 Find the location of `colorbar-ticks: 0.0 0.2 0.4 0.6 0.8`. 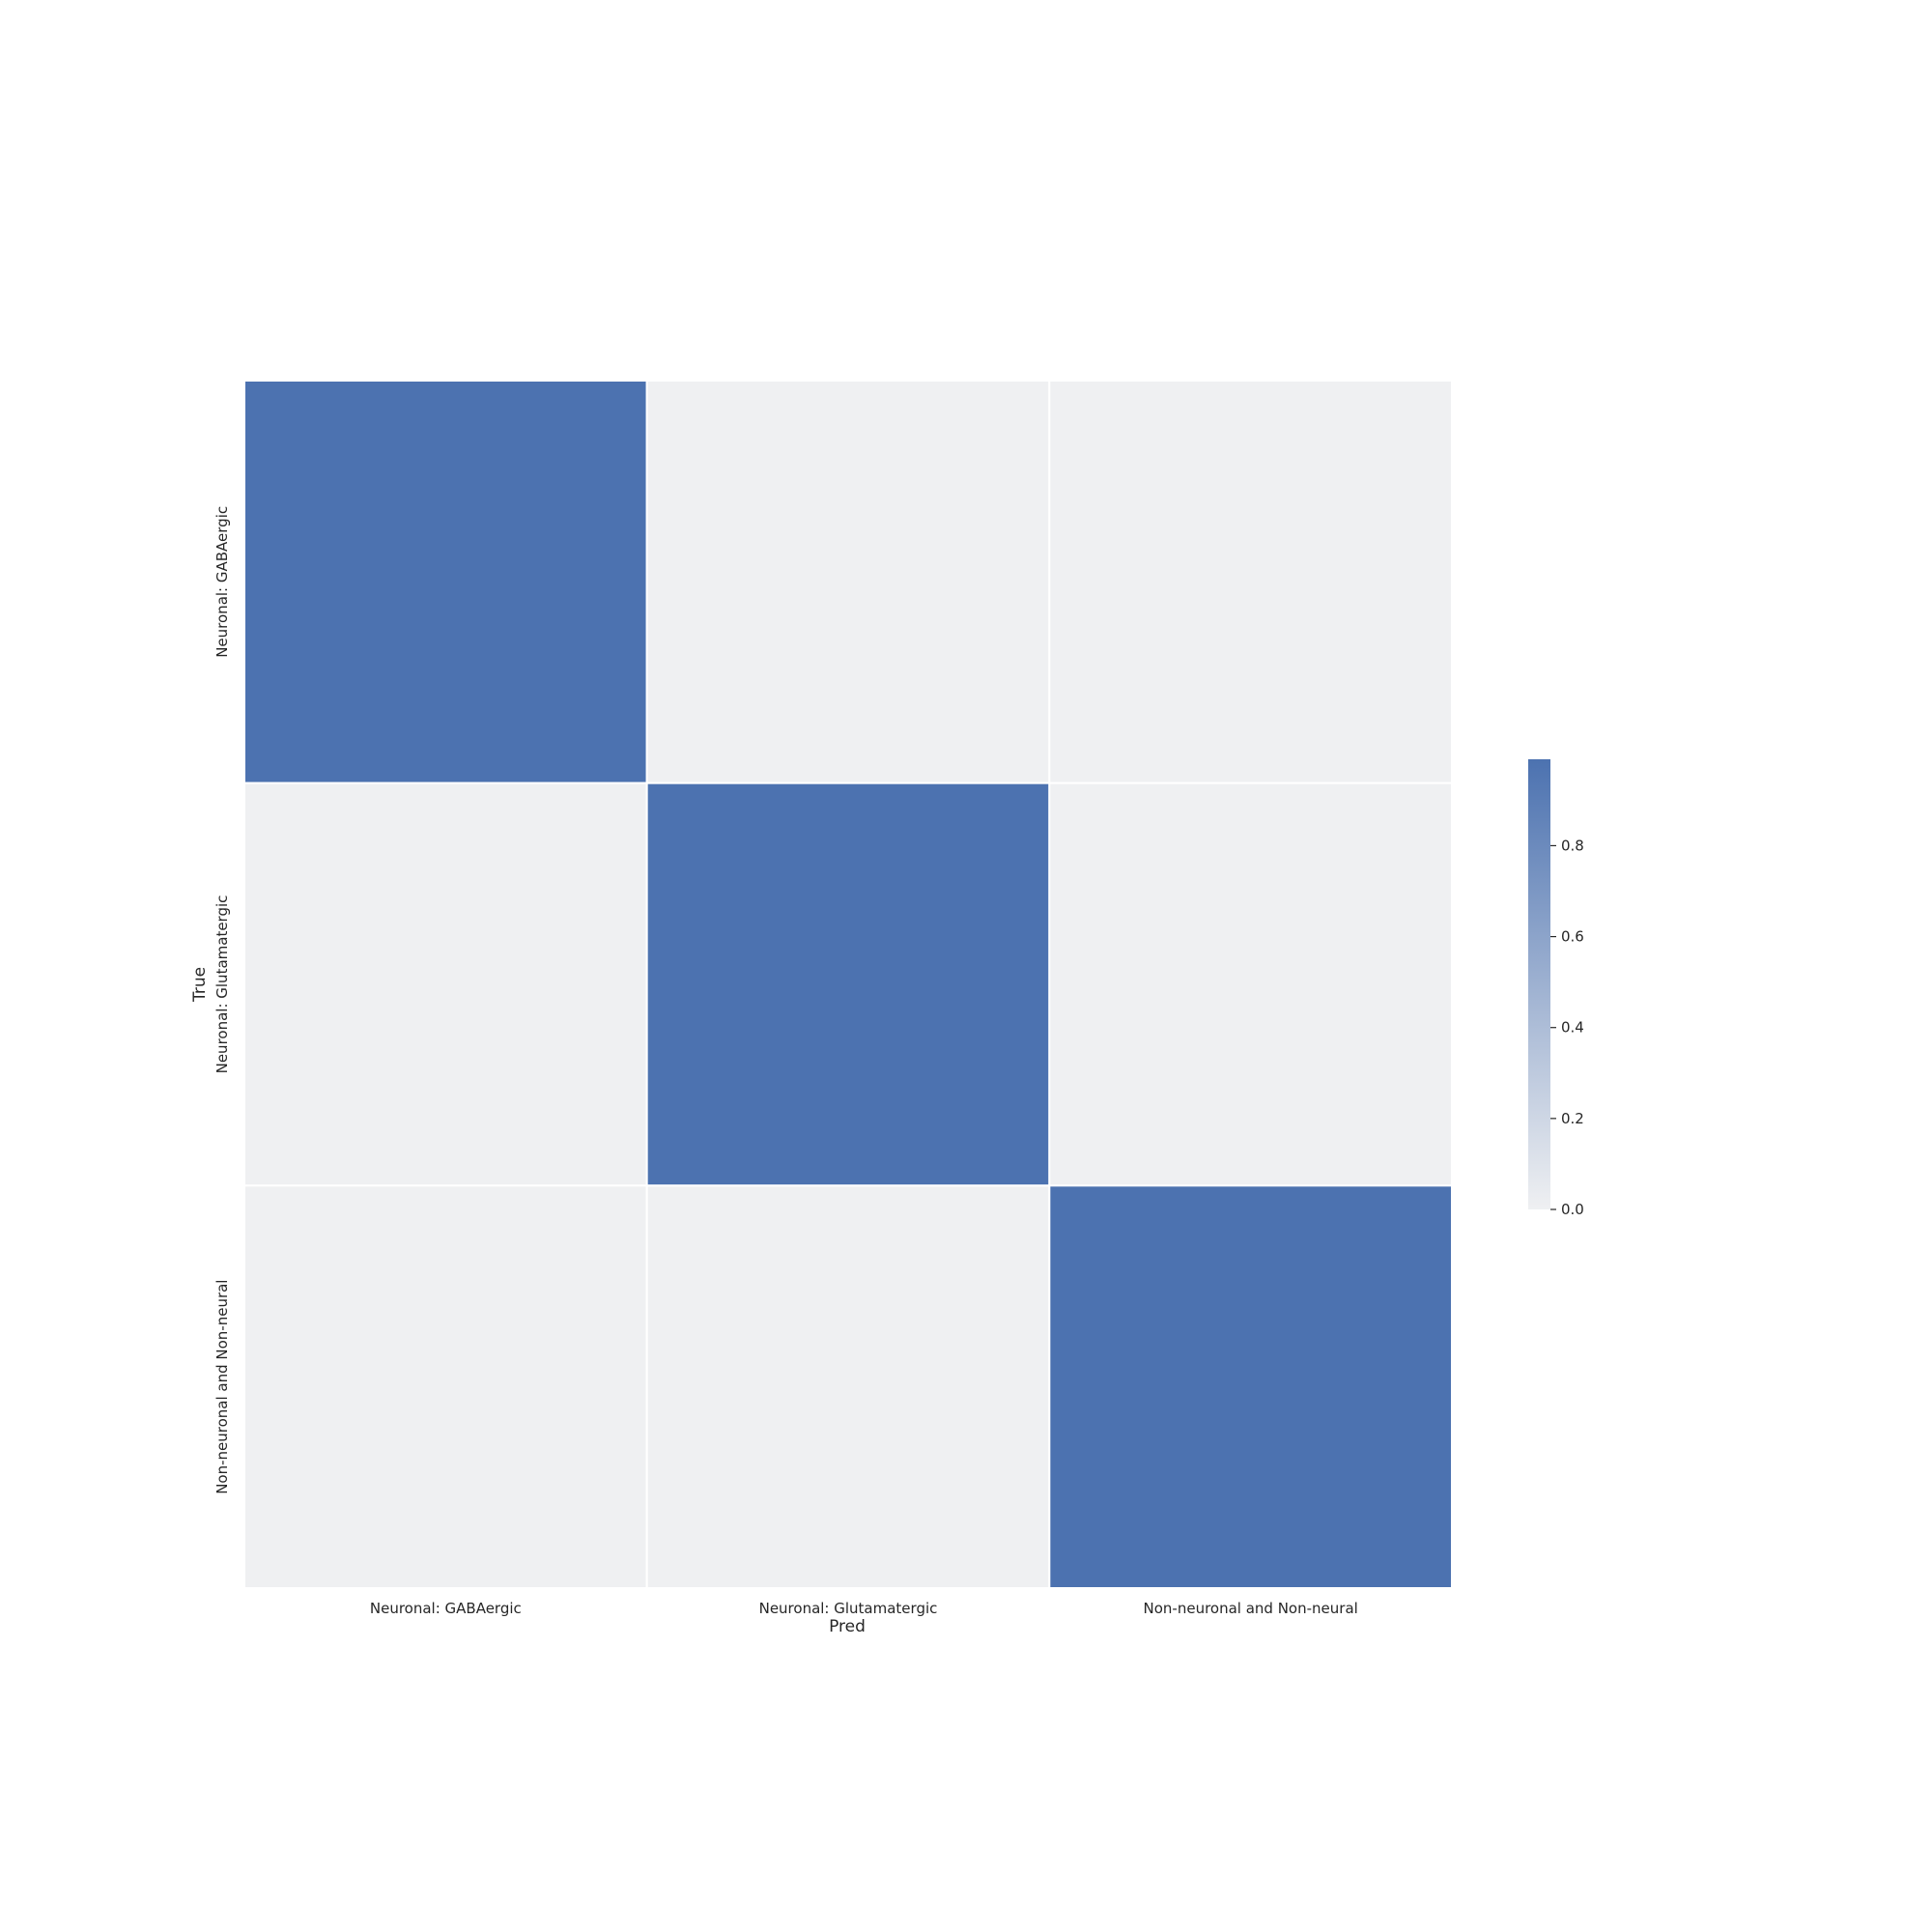

colorbar-ticks: 0.0 0.2 0.4 0.6 0.8 is located at coordinates (1567, 1027).